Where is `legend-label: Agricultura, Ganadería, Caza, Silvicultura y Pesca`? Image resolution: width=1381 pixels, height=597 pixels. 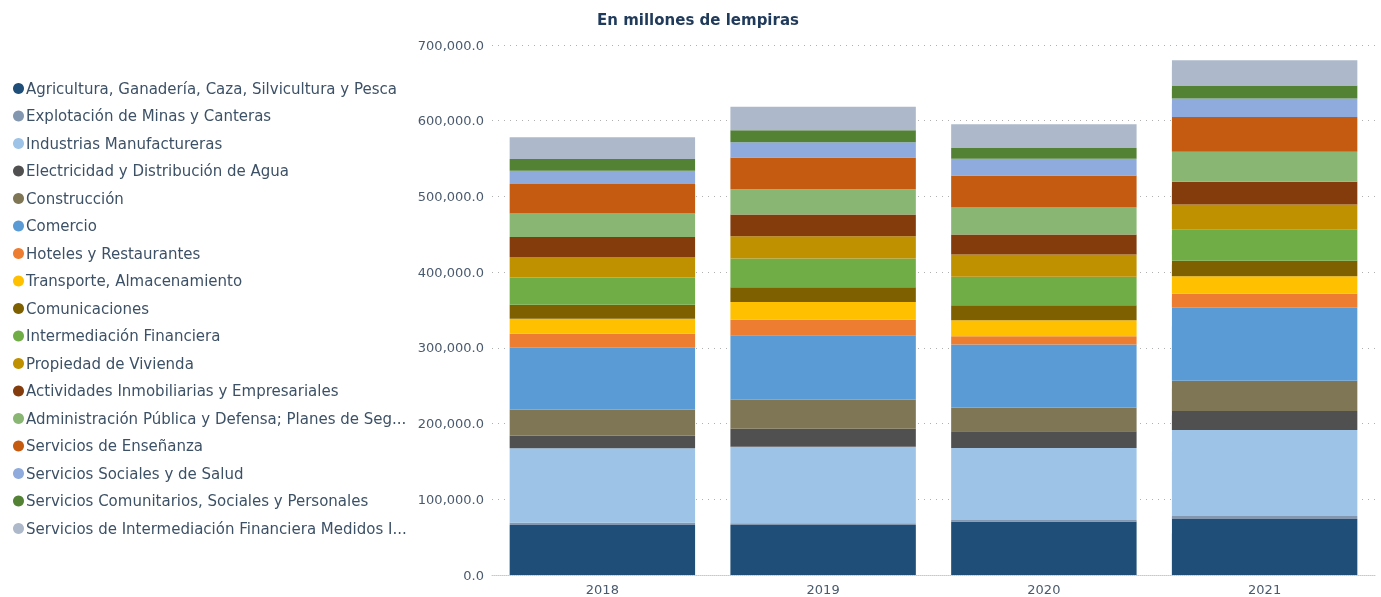
legend-label: Agricultura, Ganadería, Caza, Silvicultura y Pesca is located at coordinates (211, 88).